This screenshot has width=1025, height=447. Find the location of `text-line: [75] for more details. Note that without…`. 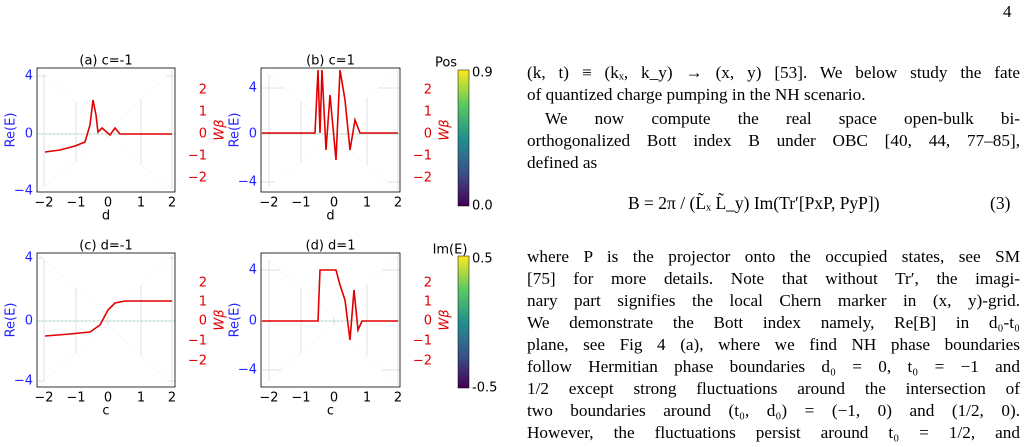

text-line: [75] for more details. Note that without… is located at coordinates (773, 278).